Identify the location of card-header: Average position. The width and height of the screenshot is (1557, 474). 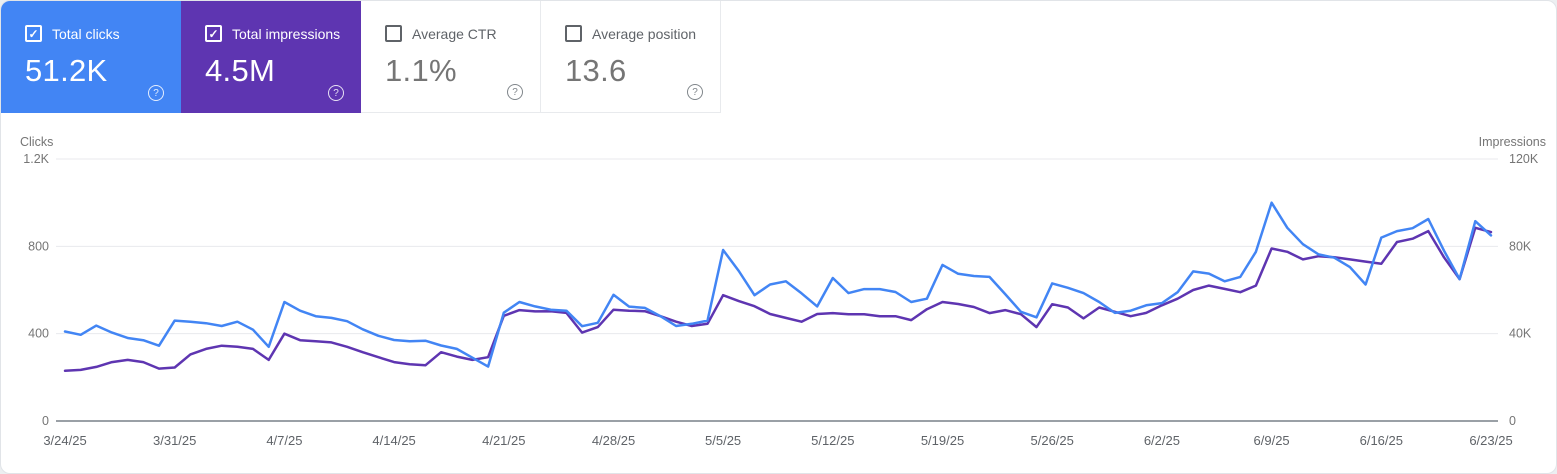
(642, 33).